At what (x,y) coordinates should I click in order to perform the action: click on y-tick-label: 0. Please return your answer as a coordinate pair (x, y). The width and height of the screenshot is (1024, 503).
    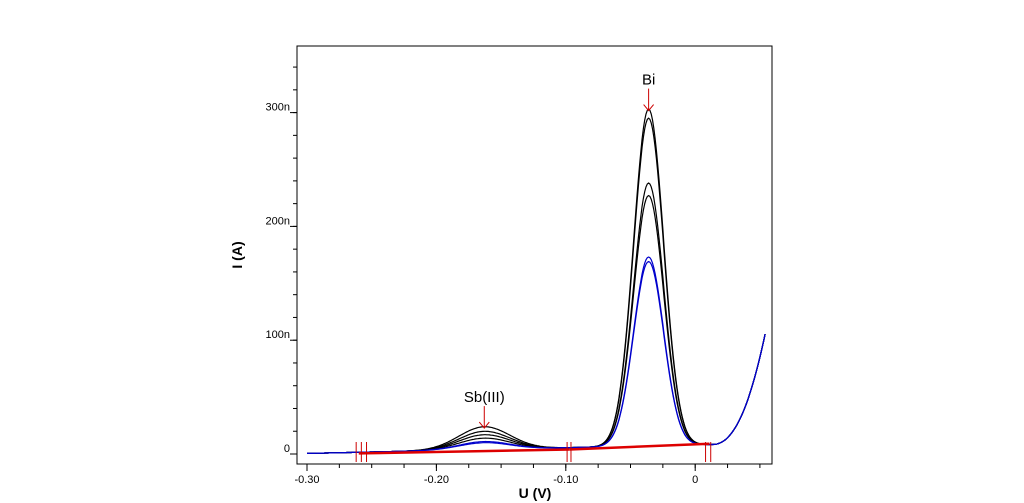
    Looking at the image, I should click on (287, 449).